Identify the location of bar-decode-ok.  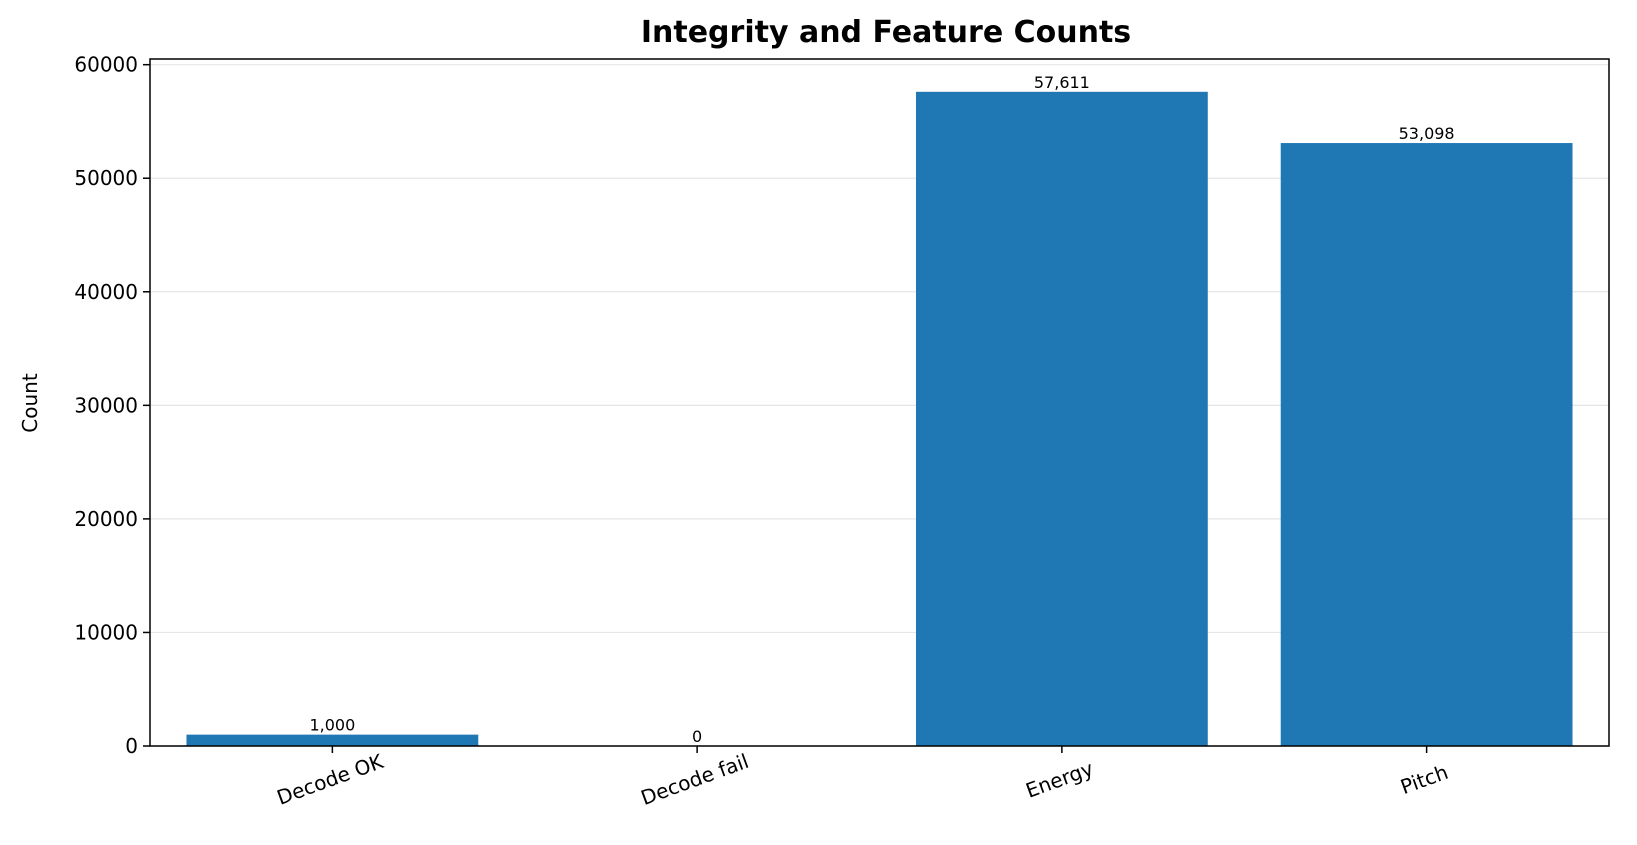
(332, 740).